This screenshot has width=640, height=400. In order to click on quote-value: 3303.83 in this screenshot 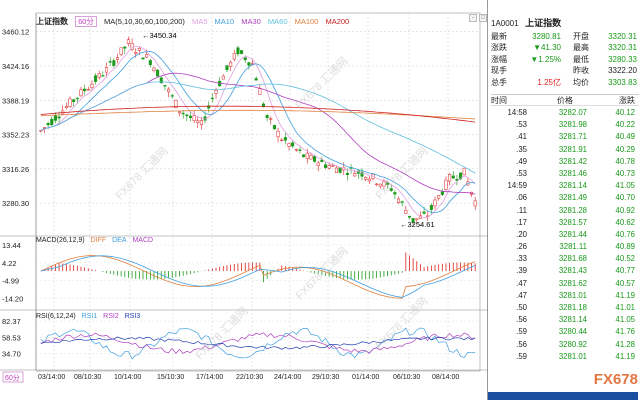, I will do `click(622, 82)`.